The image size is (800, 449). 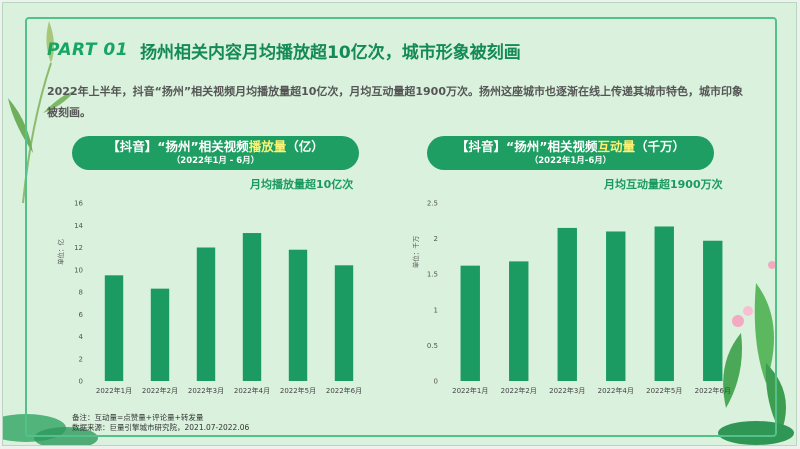 I want to click on chart0-xtick-label: 2022年6月, so click(x=344, y=390).